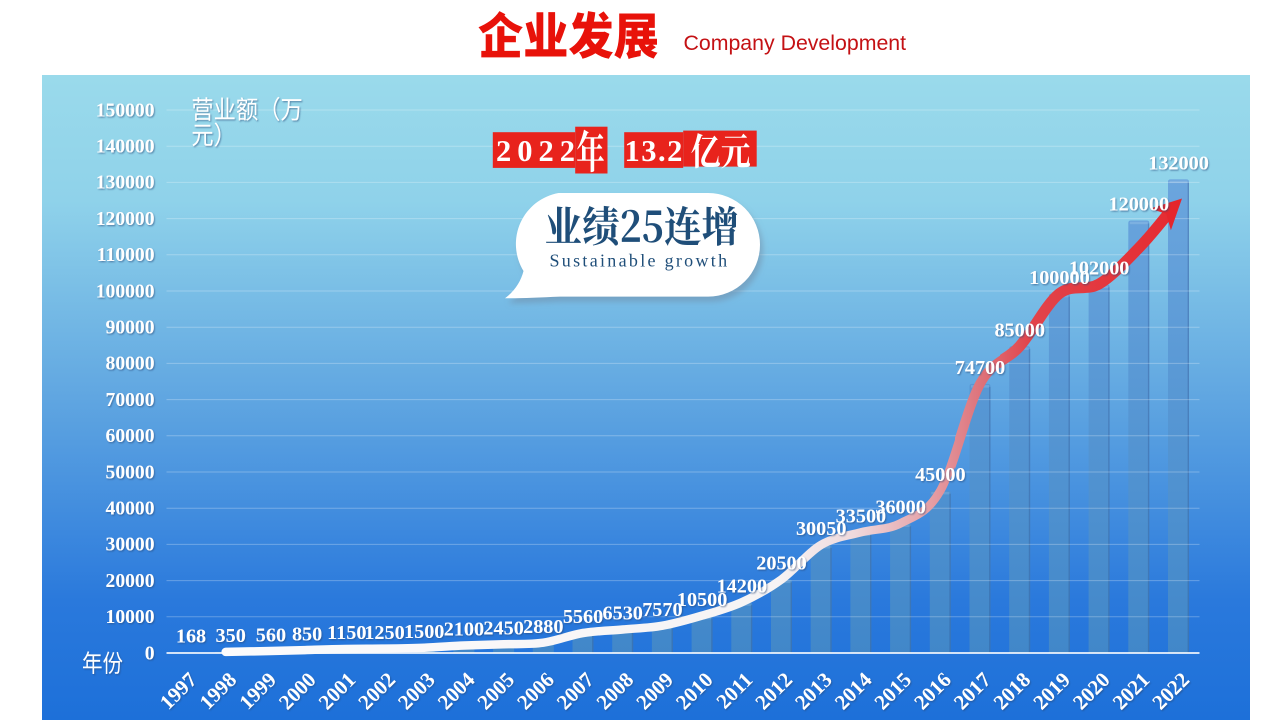 Image resolution: width=1280 pixels, height=720 pixels. I want to click on svg-text: 1500, so click(424, 632).